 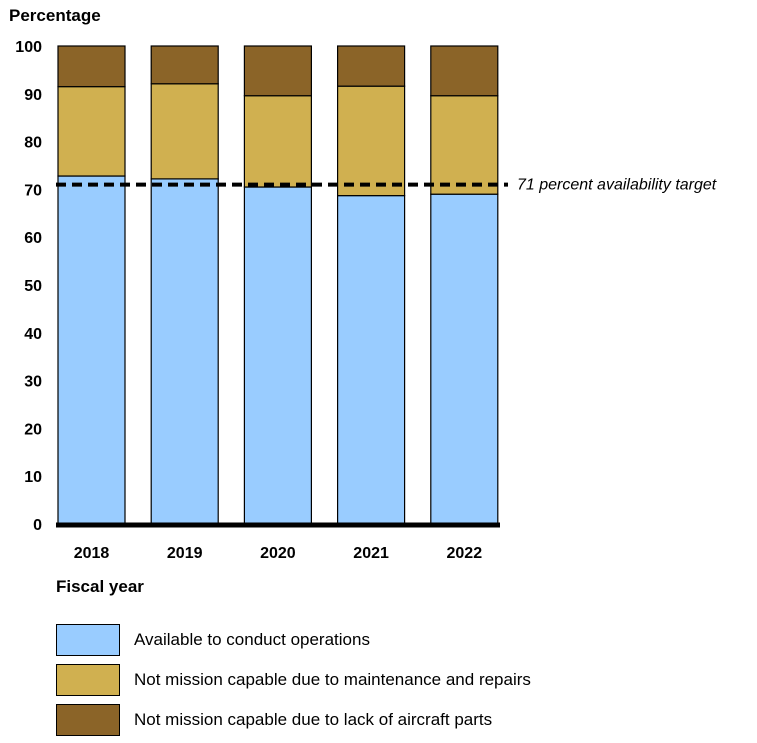 What do you see at coordinates (371, 553) in the screenshot?
I see `x-tick-label: 2021` at bounding box center [371, 553].